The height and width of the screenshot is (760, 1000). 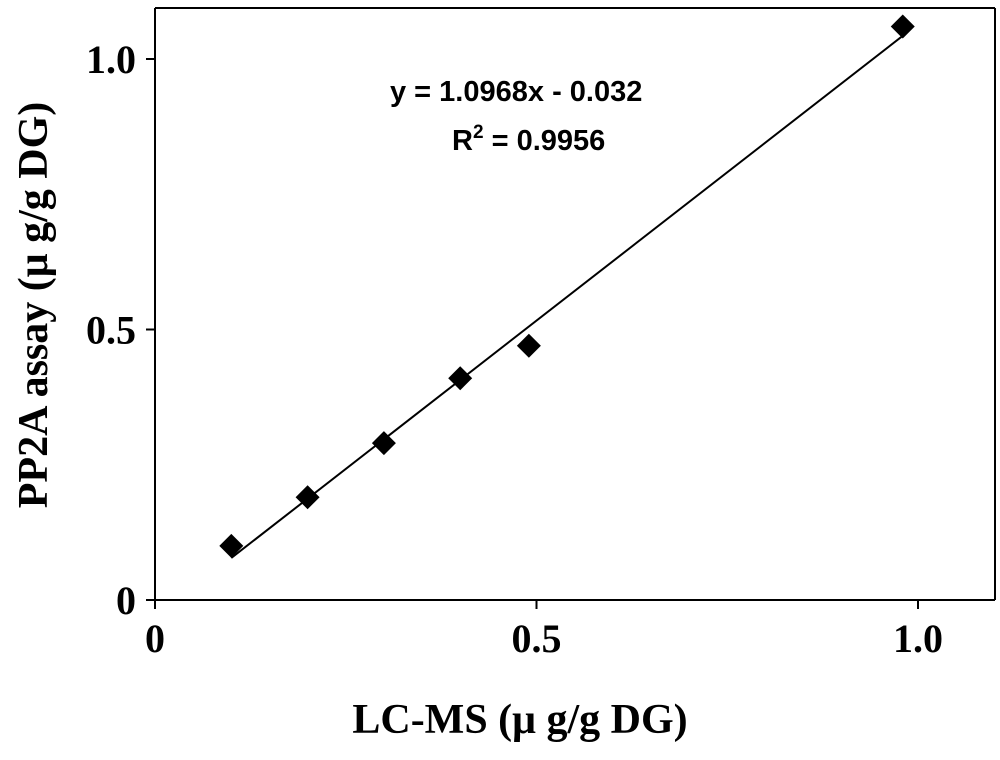 What do you see at coordinates (155, 638) in the screenshot?
I see `x-tick-label: 0` at bounding box center [155, 638].